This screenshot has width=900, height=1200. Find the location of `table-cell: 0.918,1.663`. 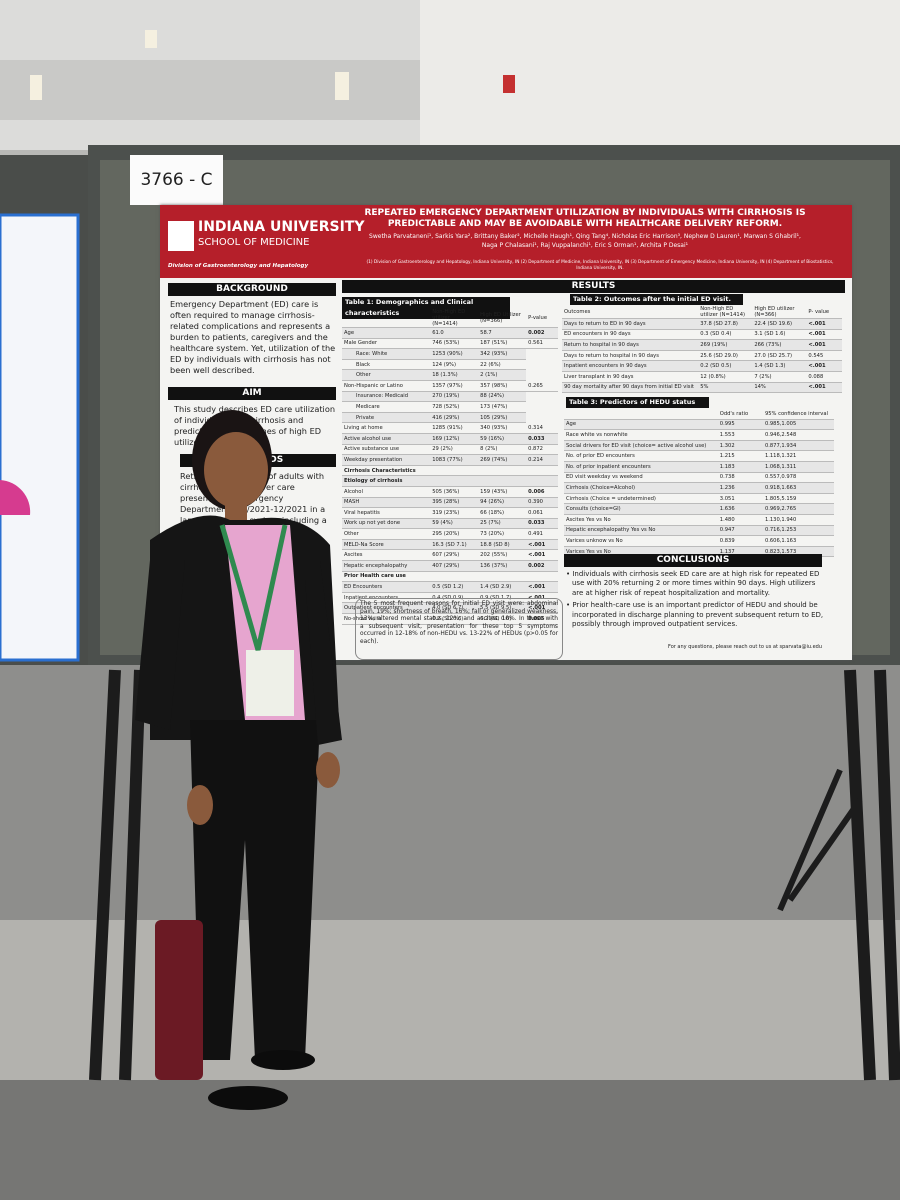

table-cell: 0.918,1.663 is located at coordinates (798, 488).